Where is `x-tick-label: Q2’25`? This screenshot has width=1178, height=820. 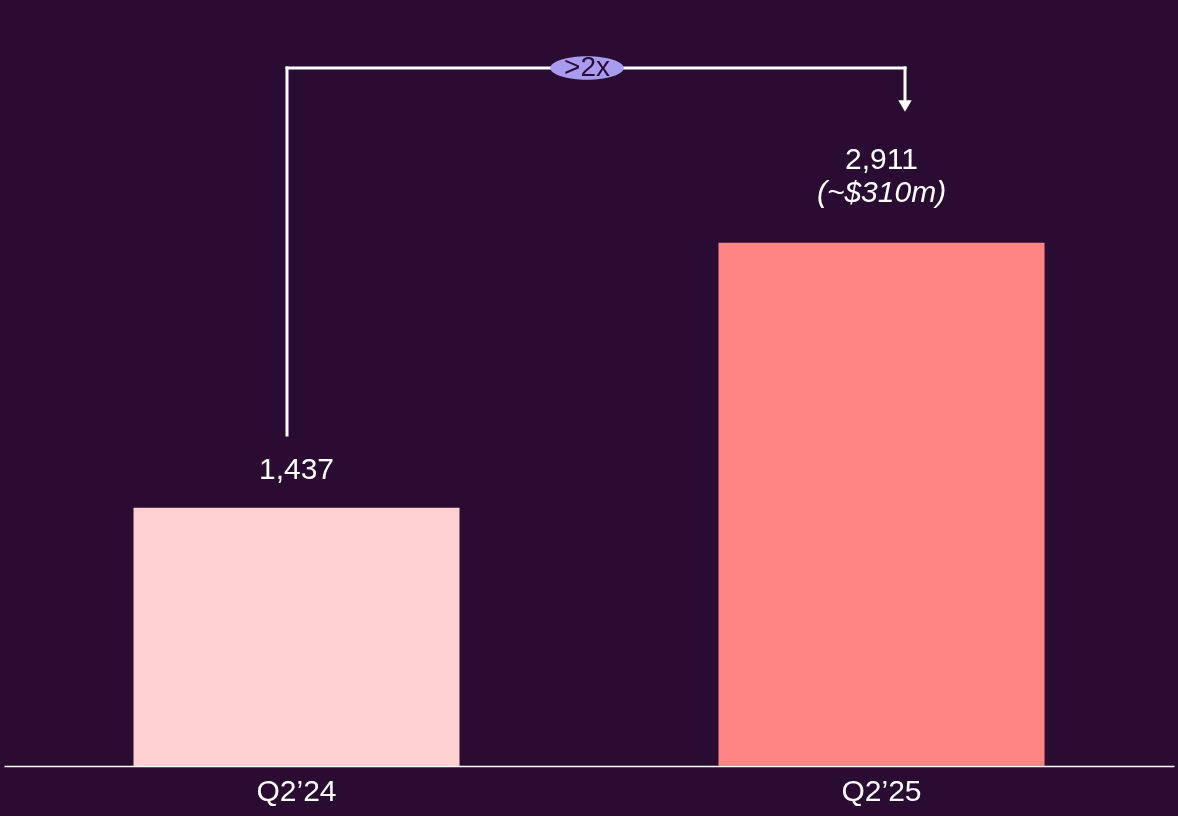
x-tick-label: Q2’25 is located at coordinates (881, 790).